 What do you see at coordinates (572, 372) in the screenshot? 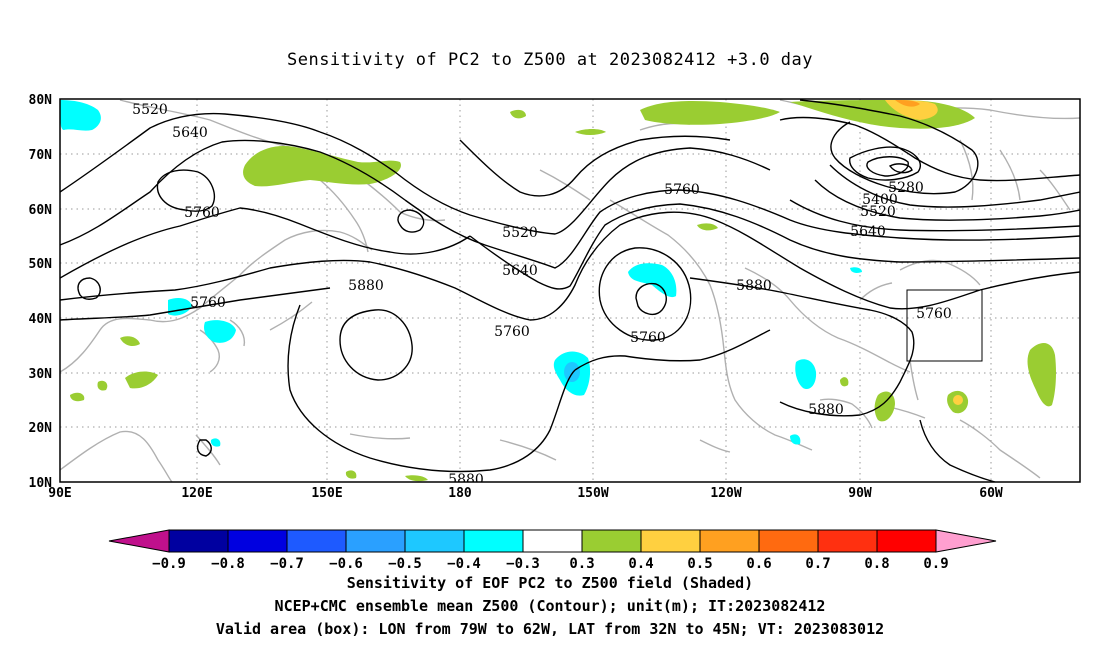
I see `shade-neg-strong-pacific` at bounding box center [572, 372].